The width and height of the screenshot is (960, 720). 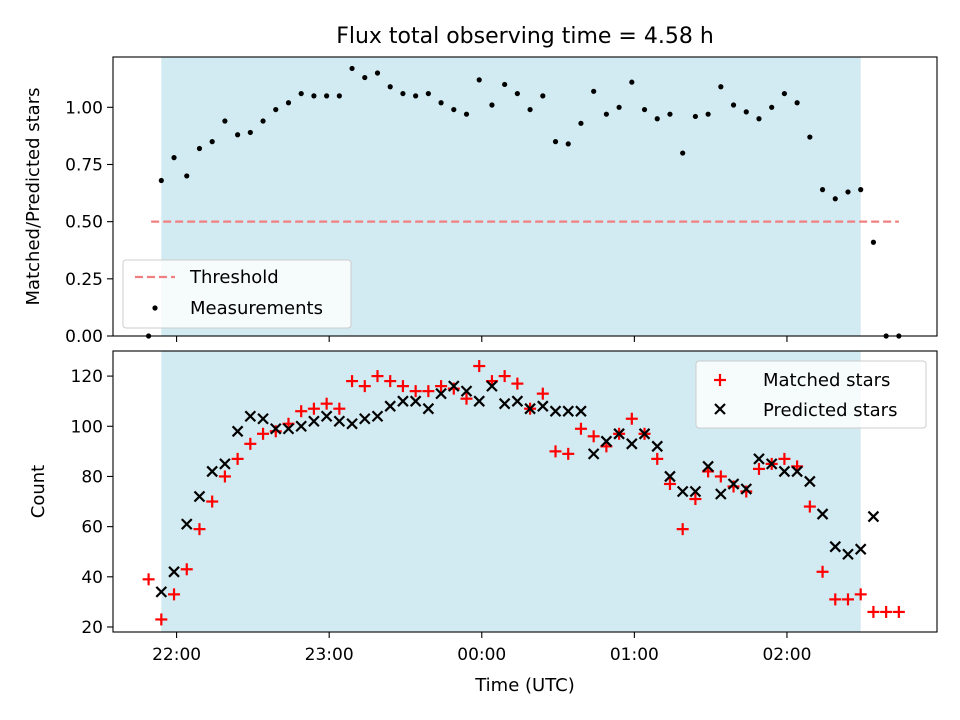 What do you see at coordinates (176, 655) in the screenshot?
I see `x-tick-label: 22:00` at bounding box center [176, 655].